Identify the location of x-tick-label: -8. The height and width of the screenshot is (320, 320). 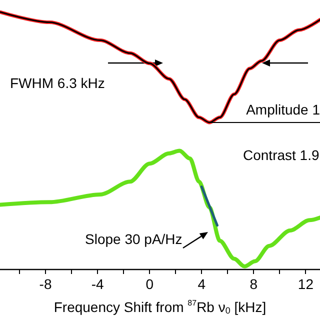
(45, 284).